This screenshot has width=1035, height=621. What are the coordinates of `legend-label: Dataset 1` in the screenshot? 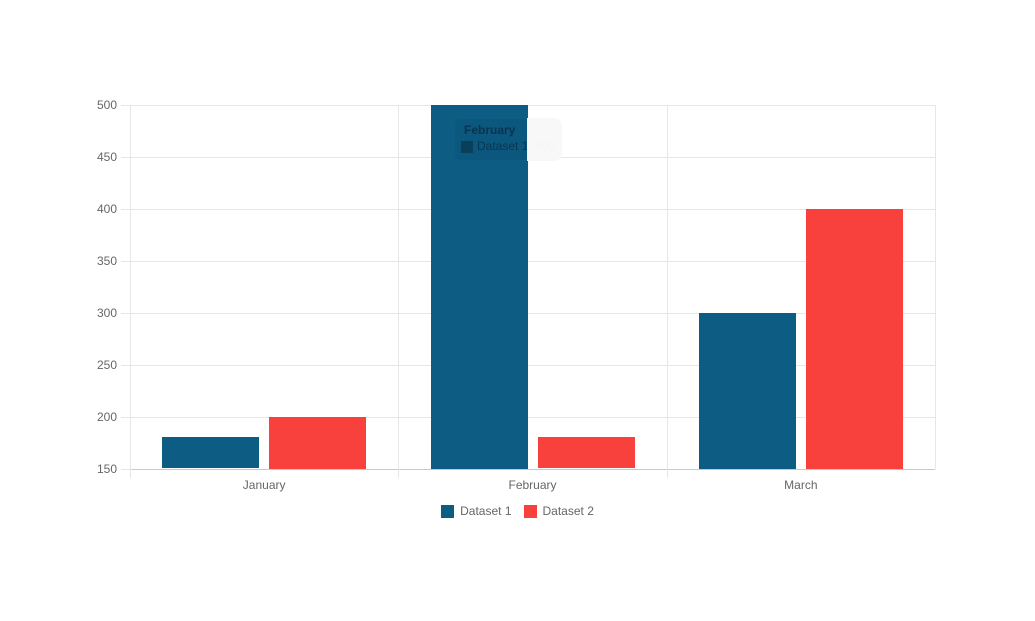 It's located at (486, 511).